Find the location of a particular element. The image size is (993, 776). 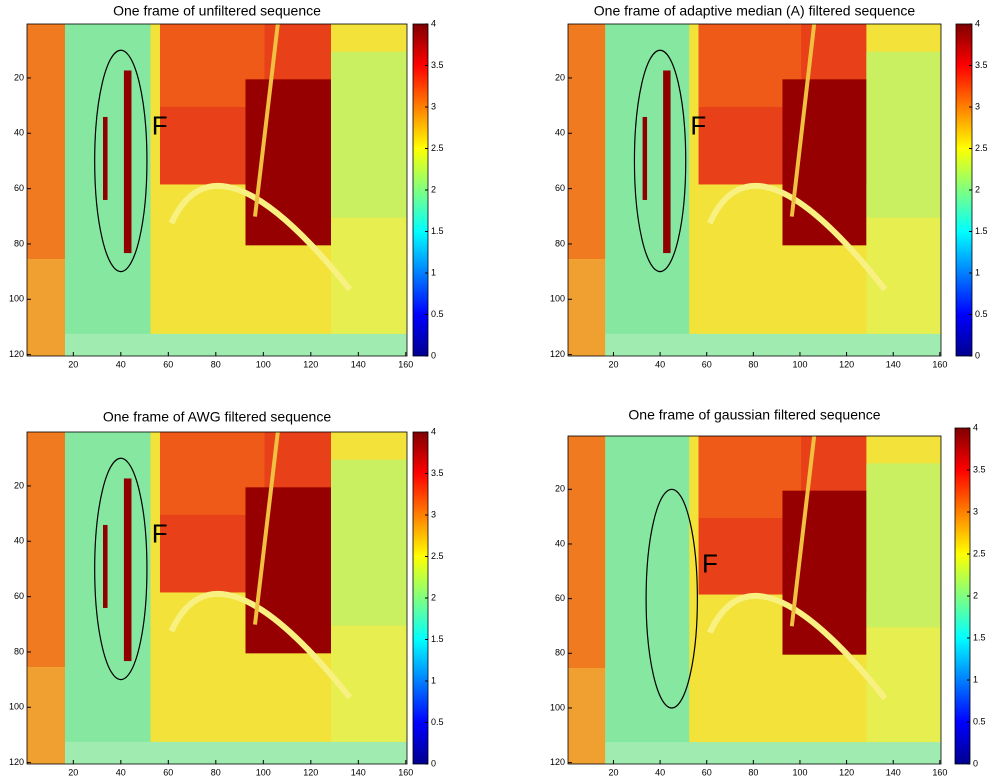

panel-title: One frame of AWG filtered sequence is located at coordinates (217, 417).